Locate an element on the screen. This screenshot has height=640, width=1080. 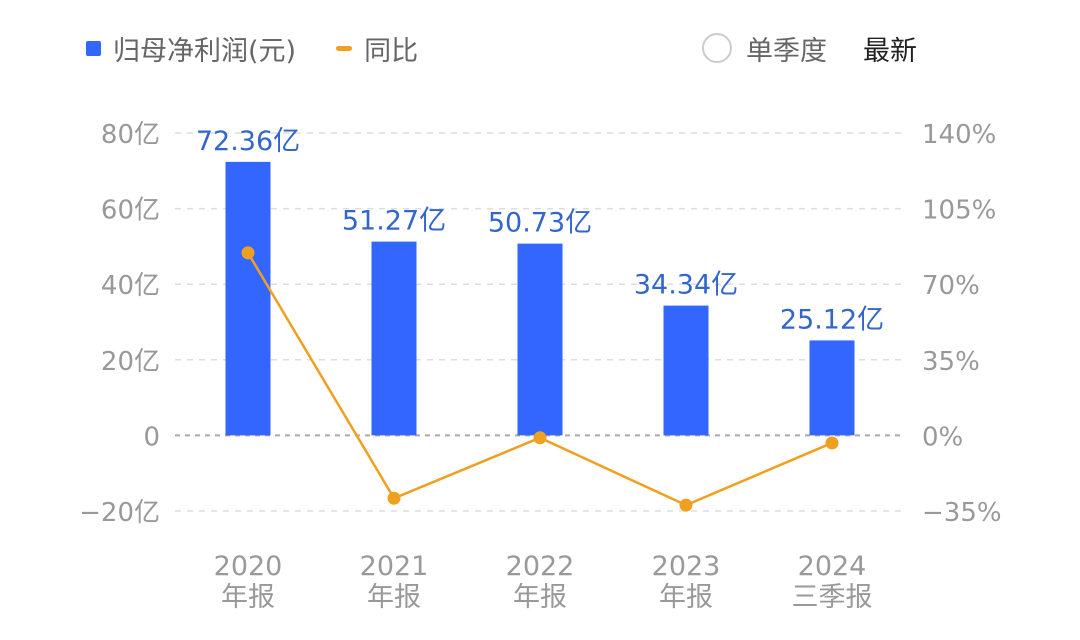
latest-toggle: 最新 is located at coordinates (890, 51).